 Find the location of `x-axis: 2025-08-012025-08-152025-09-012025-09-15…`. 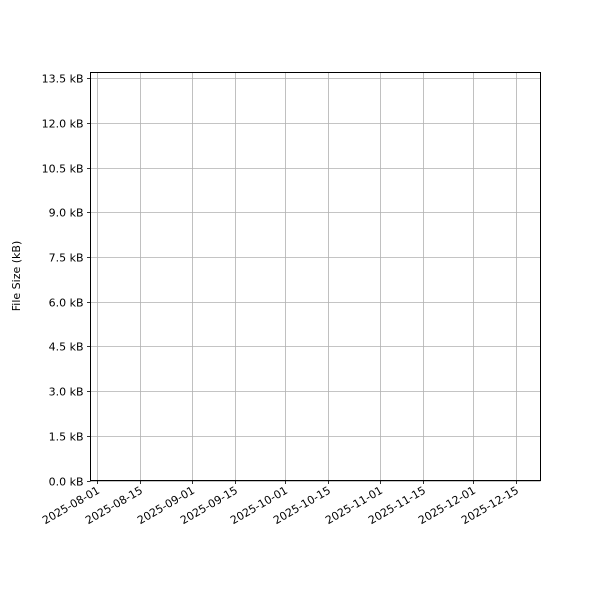

x-axis: 2025-08-012025-08-152025-09-012025-09-15… is located at coordinates (280, 503).